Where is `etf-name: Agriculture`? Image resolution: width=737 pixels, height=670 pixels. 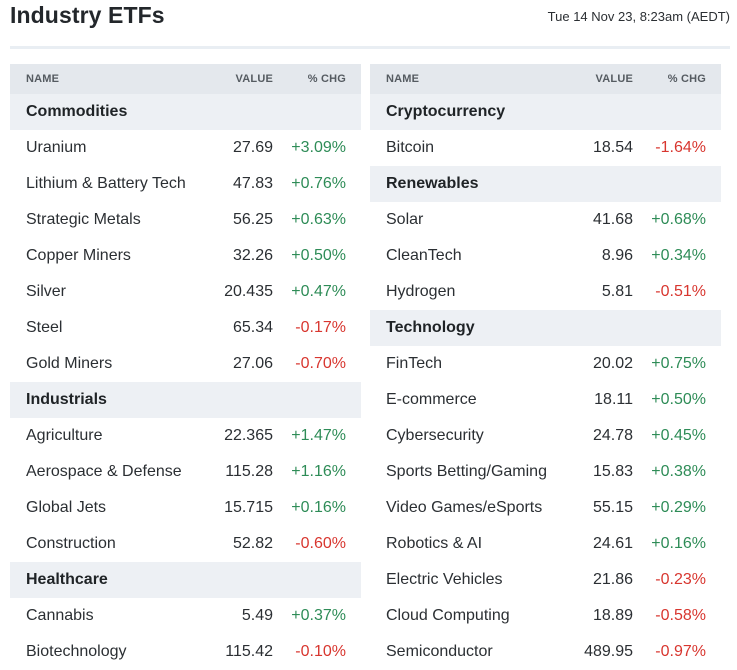 etf-name: Agriculture is located at coordinates (64, 435).